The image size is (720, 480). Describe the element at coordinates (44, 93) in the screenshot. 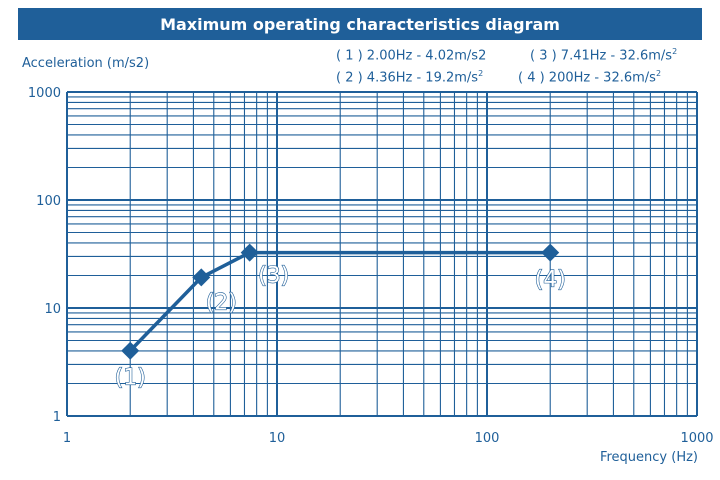

I see `y-tick-label: 1000` at that location.